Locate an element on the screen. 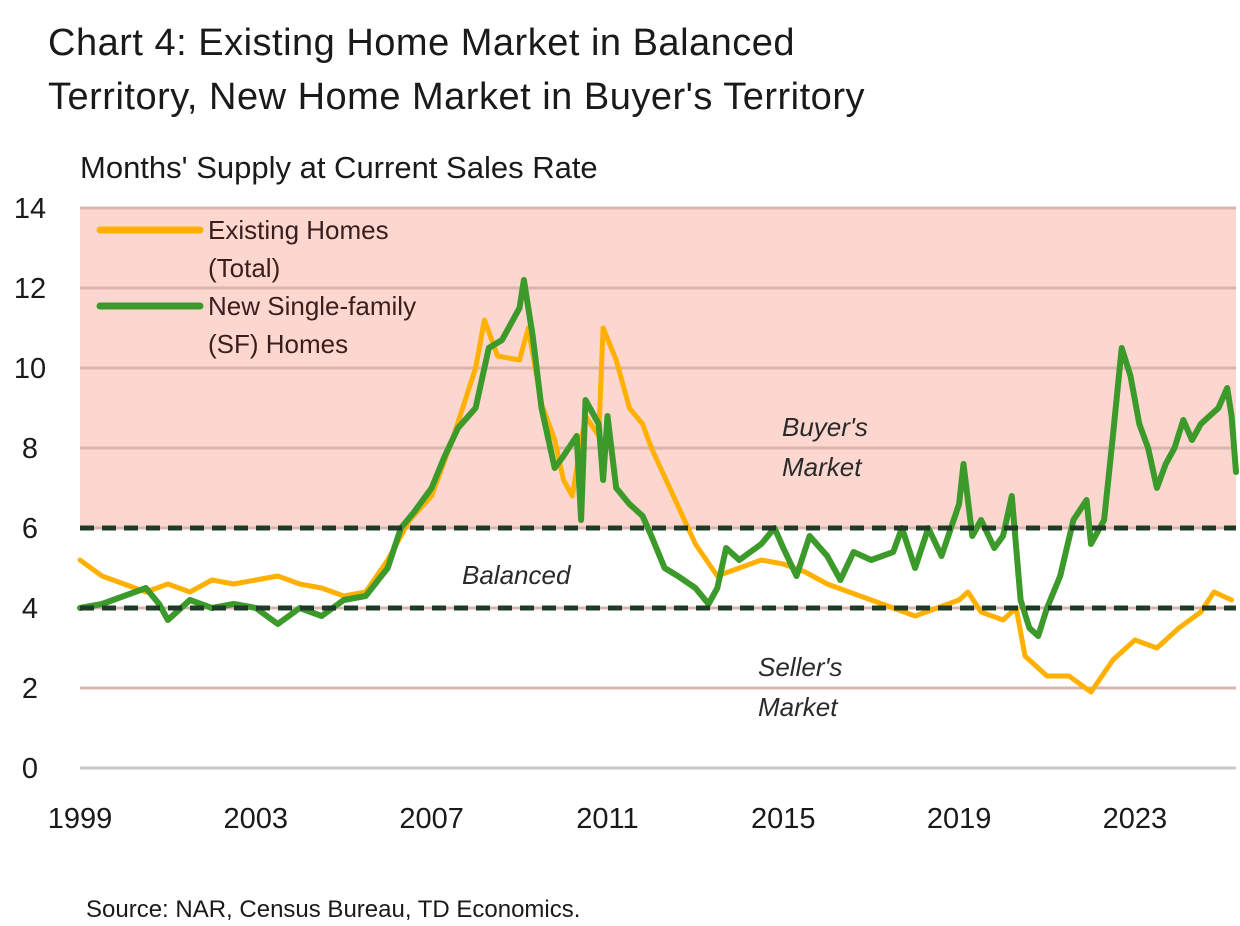  x-tick-label: 2023 is located at coordinates (1135, 819).